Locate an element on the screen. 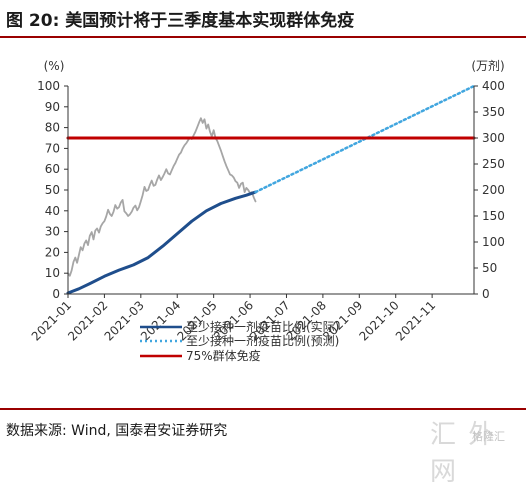 The image size is (526, 488). right-tick-label: 400 is located at coordinates (493, 86).